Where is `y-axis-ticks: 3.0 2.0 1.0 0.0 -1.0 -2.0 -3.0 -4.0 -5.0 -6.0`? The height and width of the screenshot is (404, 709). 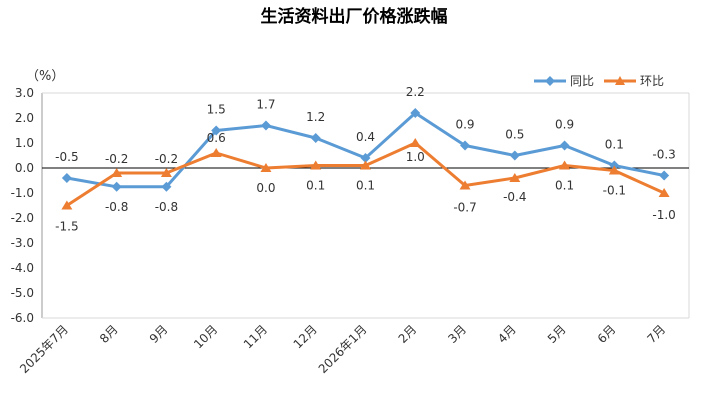 y-axis-ticks: 3.0 2.0 1.0 0.0 -1.0 -2.0 -3.0 -4.0 -5.0 -6.0 is located at coordinates (22, 205).